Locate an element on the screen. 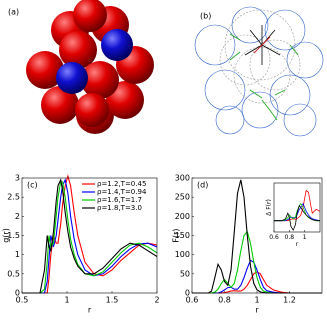  panel-label: (d) is located at coordinates (202, 185).